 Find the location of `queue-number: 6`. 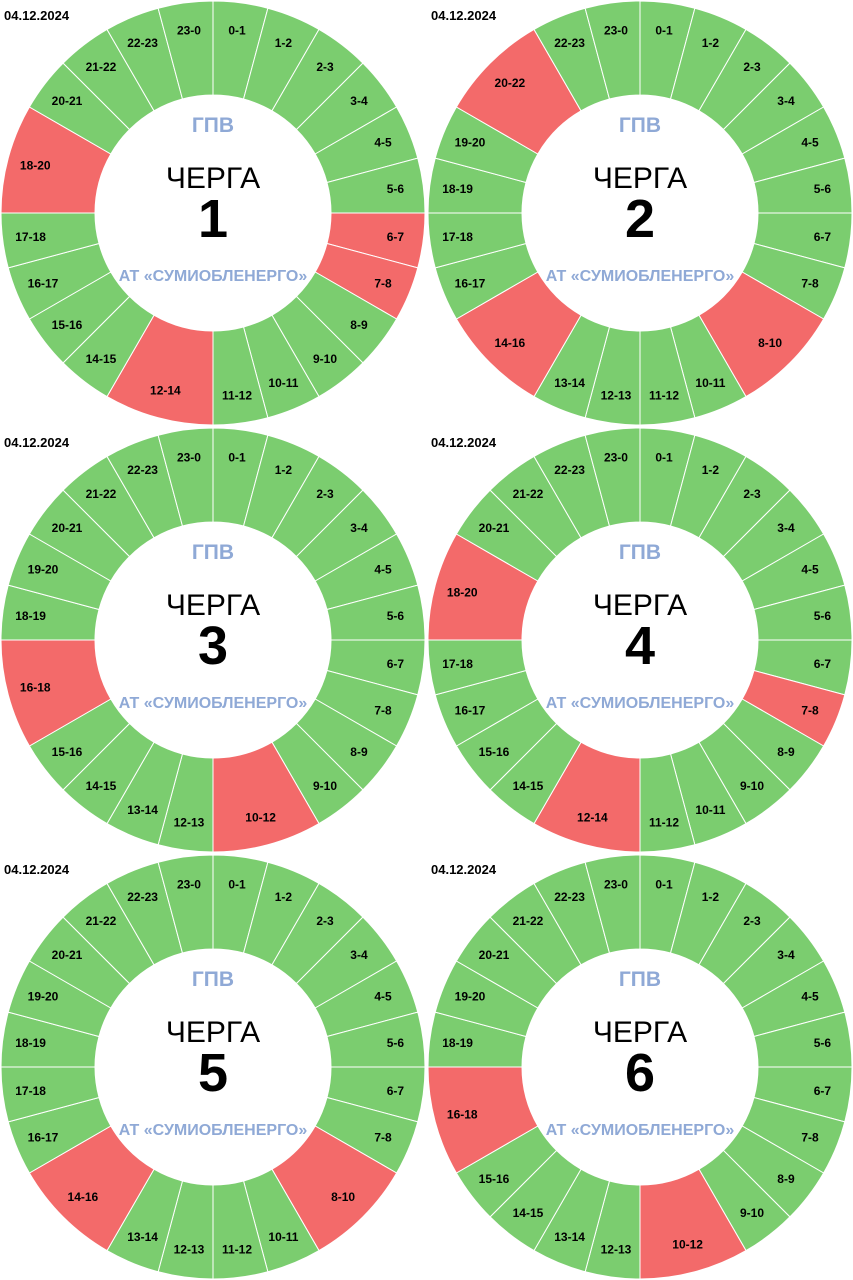

queue-number: 6 is located at coordinates (640, 1073).